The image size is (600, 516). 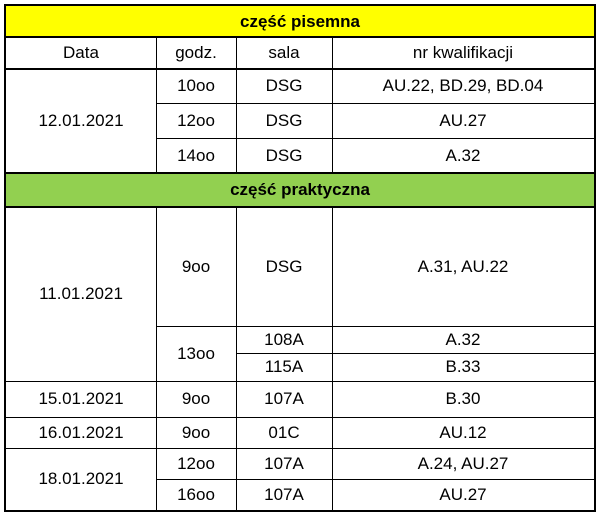 What do you see at coordinates (463, 432) in the screenshot?
I see `practical-qualification: AU.12` at bounding box center [463, 432].